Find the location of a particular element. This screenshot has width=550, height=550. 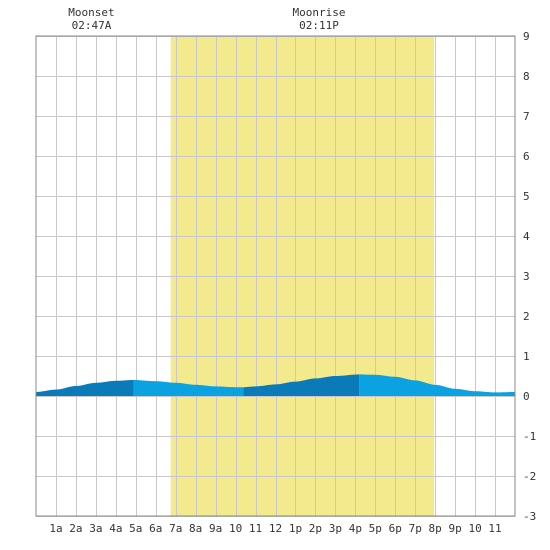

x-tick-label: 8a is located at coordinates (195, 528).